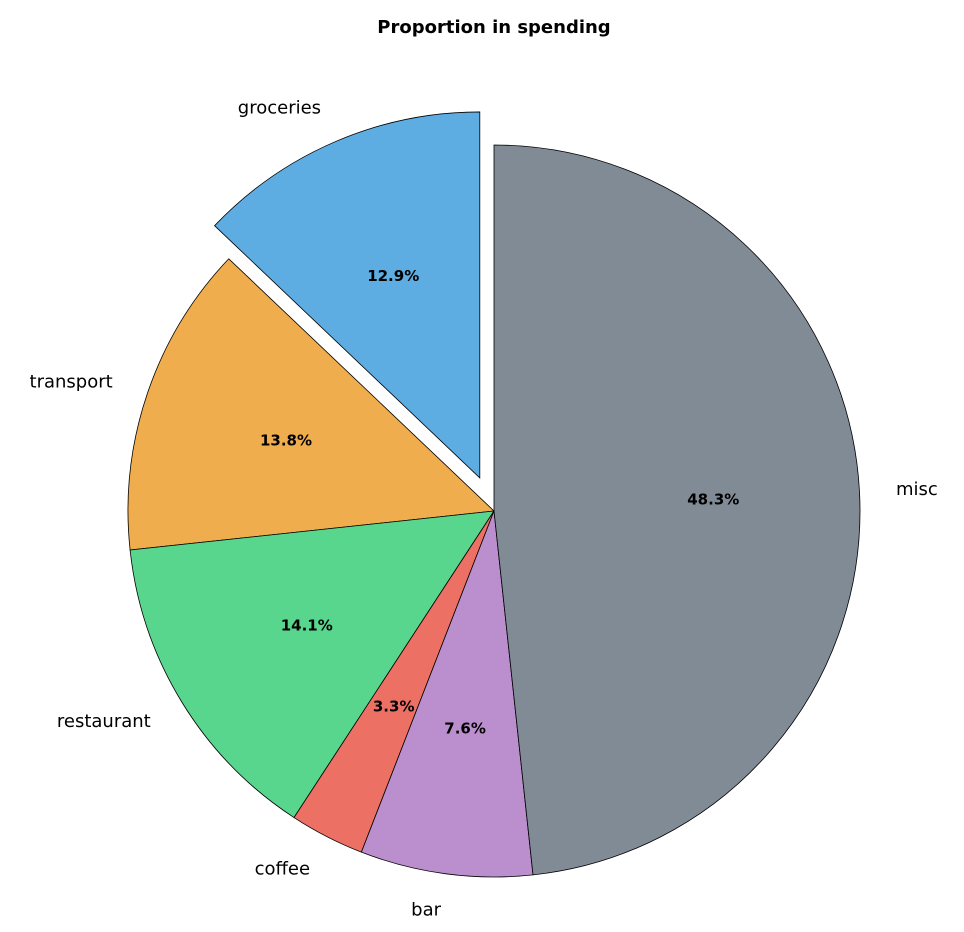 This screenshot has width=964, height=932. What do you see at coordinates (71, 381) in the screenshot?
I see `category-label-transport: transport` at bounding box center [71, 381].